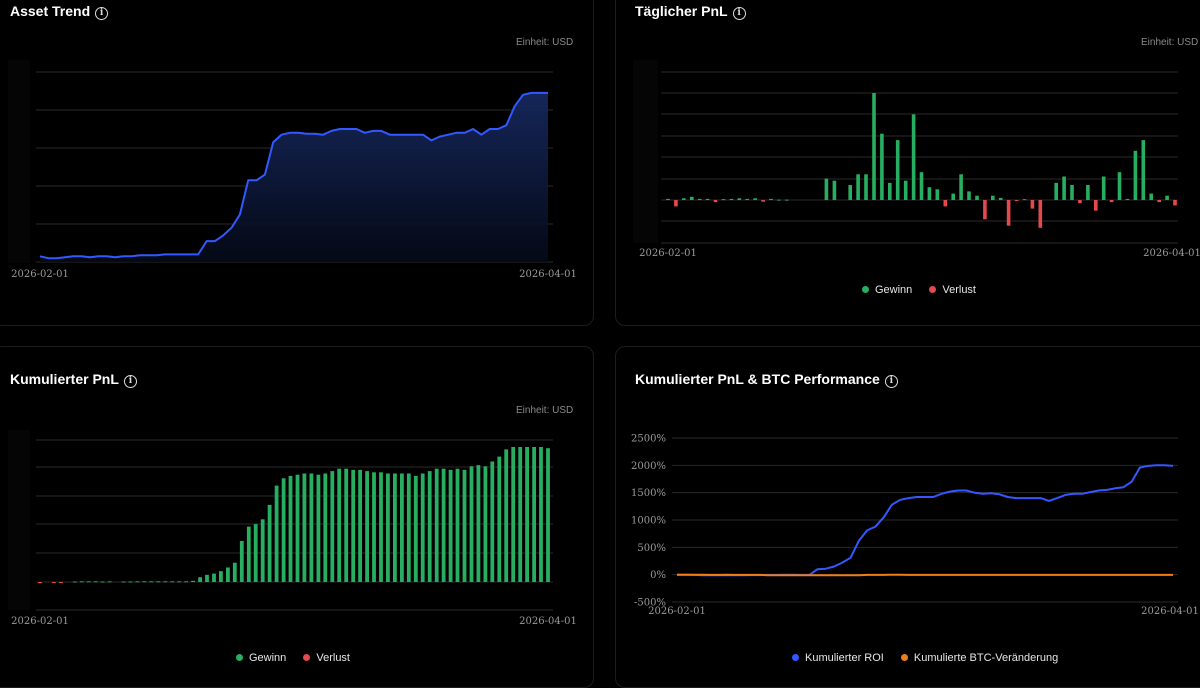 This screenshot has width=1200, height=688. I want to click on x-tick-label: 2026-04-01, so click(1171, 253).